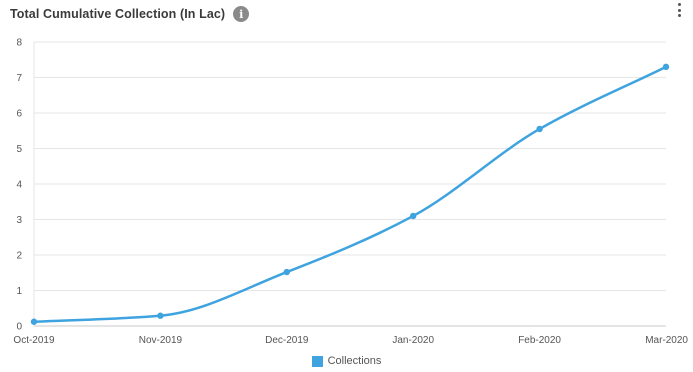  Describe the element at coordinates (413, 340) in the screenshot. I see `x-tick-label-jan-2020: Jan-2020` at that location.